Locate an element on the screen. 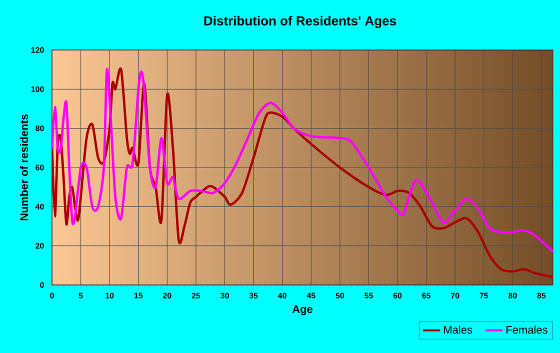  y-tick-label: 120 is located at coordinates (37, 50).